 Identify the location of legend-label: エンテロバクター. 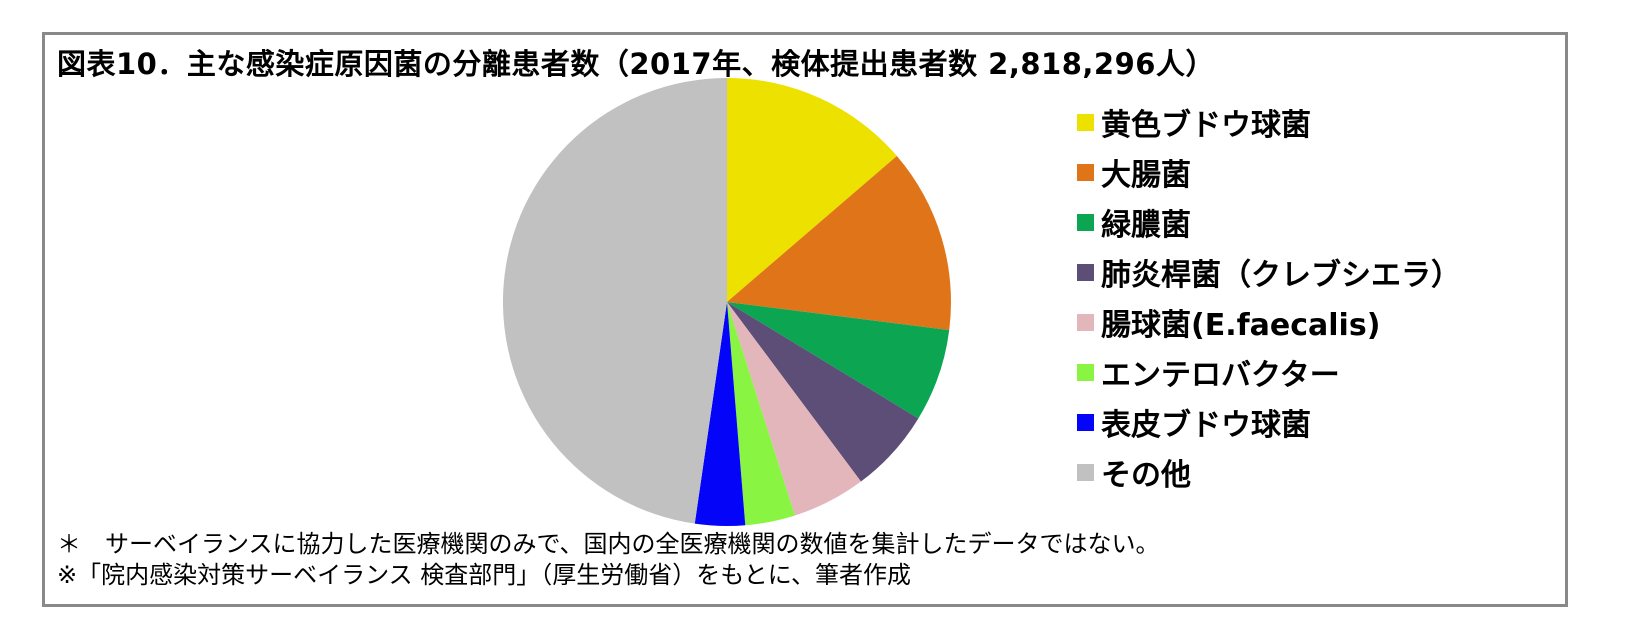
(1220, 375).